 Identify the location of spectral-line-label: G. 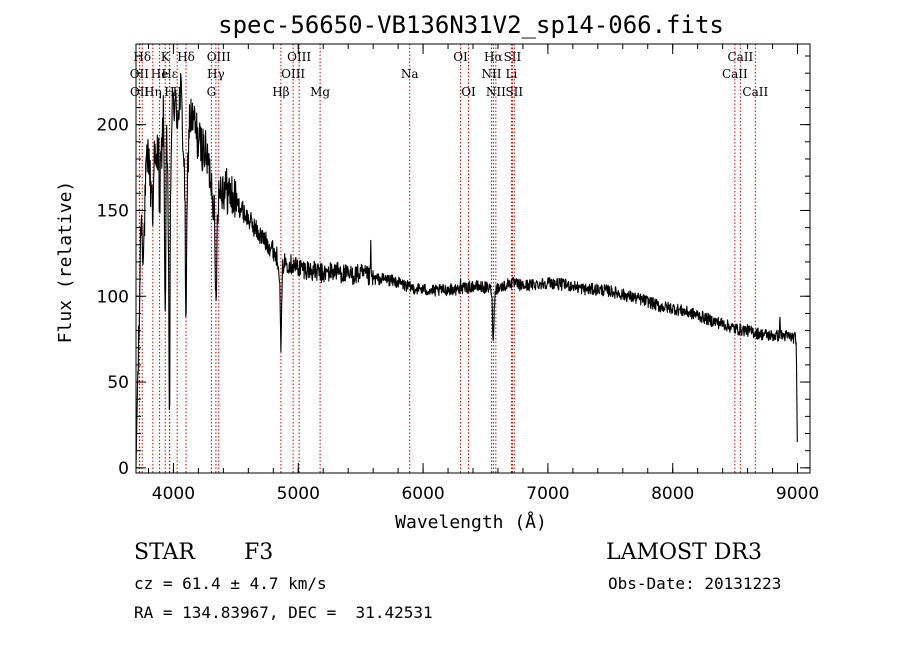
(212, 92).